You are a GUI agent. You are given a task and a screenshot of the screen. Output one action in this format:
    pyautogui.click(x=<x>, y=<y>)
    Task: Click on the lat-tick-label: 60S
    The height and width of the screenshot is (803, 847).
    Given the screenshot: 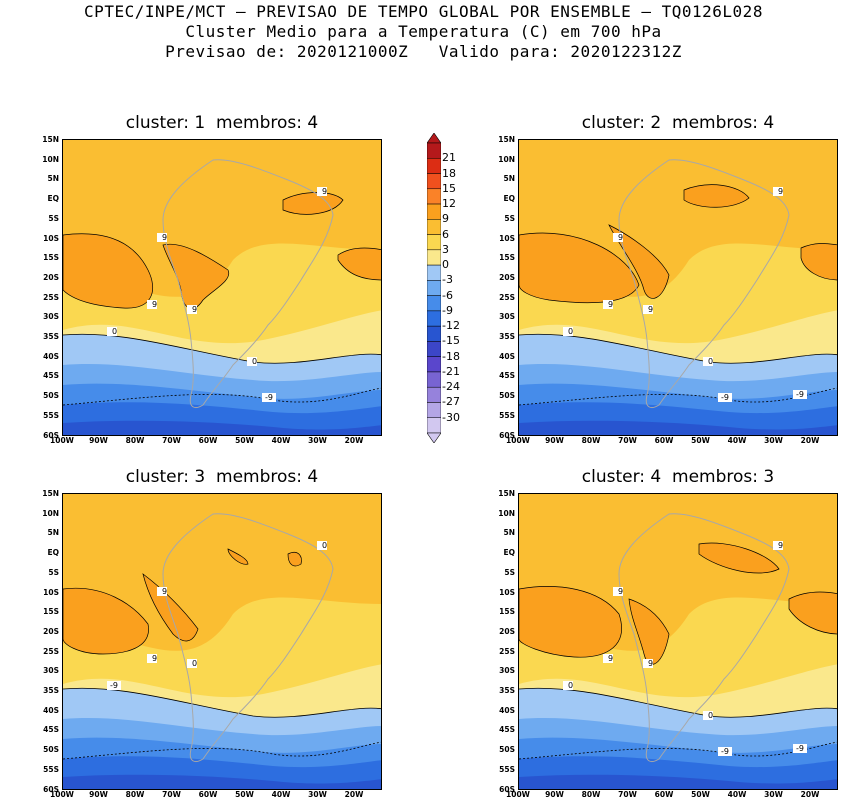 What is the action you would take?
    pyautogui.click(x=507, y=789)
    